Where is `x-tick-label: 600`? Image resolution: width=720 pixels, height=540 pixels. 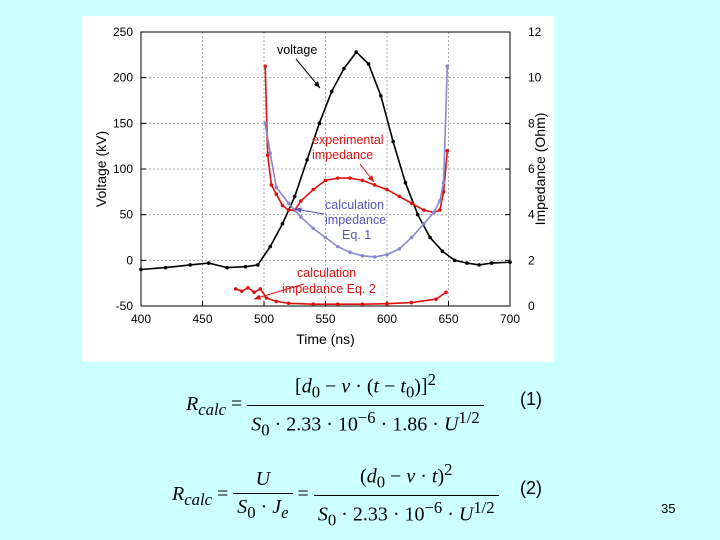 x-tick-label: 600 is located at coordinates (387, 319).